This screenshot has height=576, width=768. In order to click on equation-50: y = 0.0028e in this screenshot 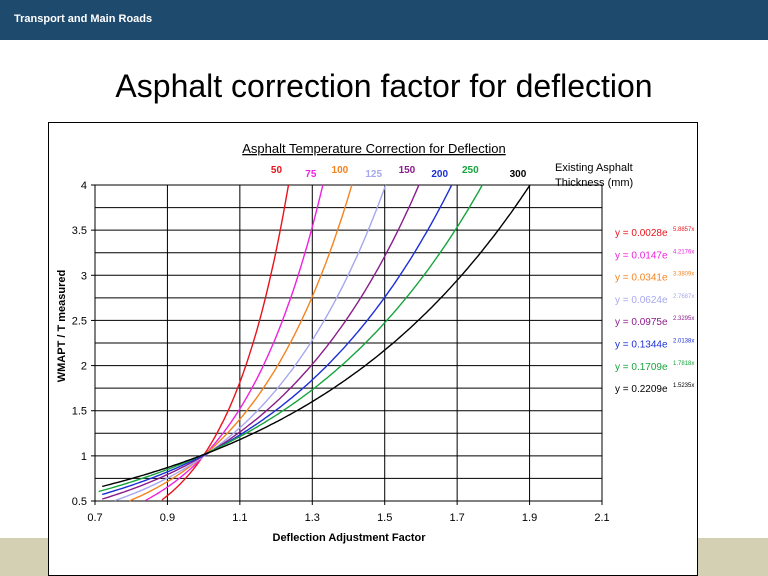, I will do `click(641, 233)`.